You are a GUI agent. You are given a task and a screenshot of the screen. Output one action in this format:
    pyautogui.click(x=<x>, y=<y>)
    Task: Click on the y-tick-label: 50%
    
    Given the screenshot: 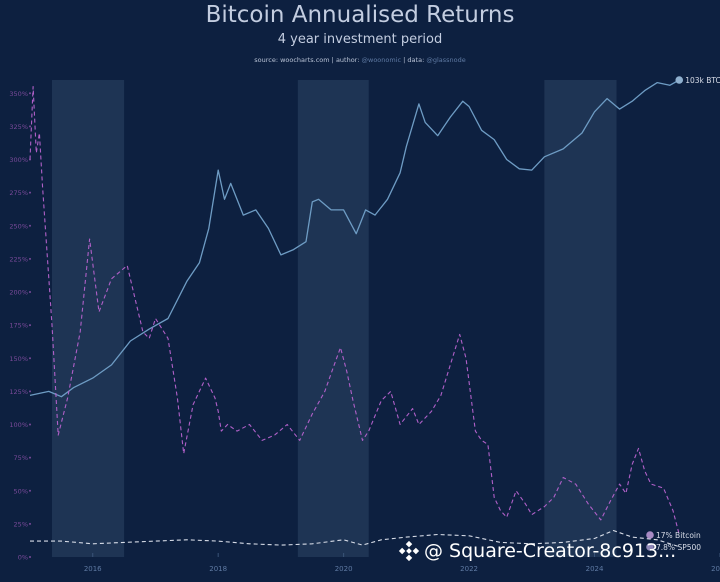 What is the action you would take?
    pyautogui.click(x=21, y=491)
    